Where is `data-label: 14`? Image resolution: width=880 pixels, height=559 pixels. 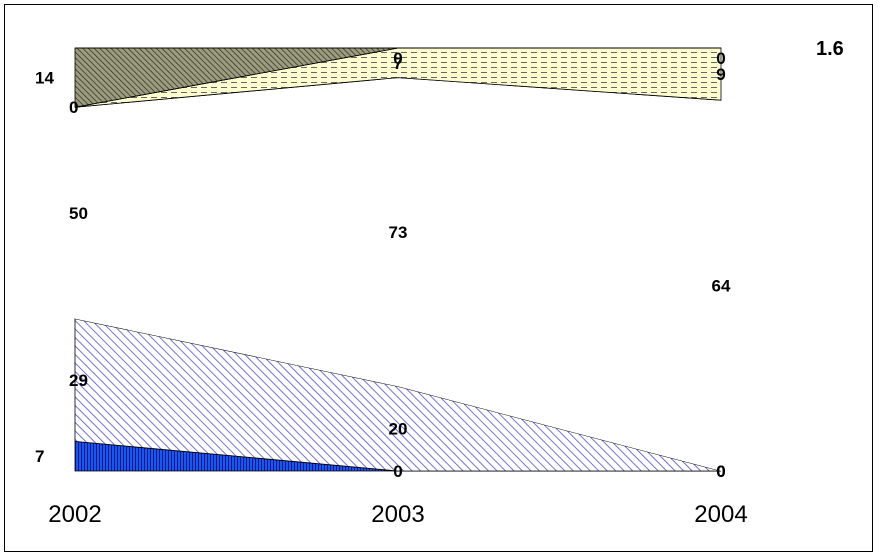
data-label: 14 is located at coordinates (44, 78).